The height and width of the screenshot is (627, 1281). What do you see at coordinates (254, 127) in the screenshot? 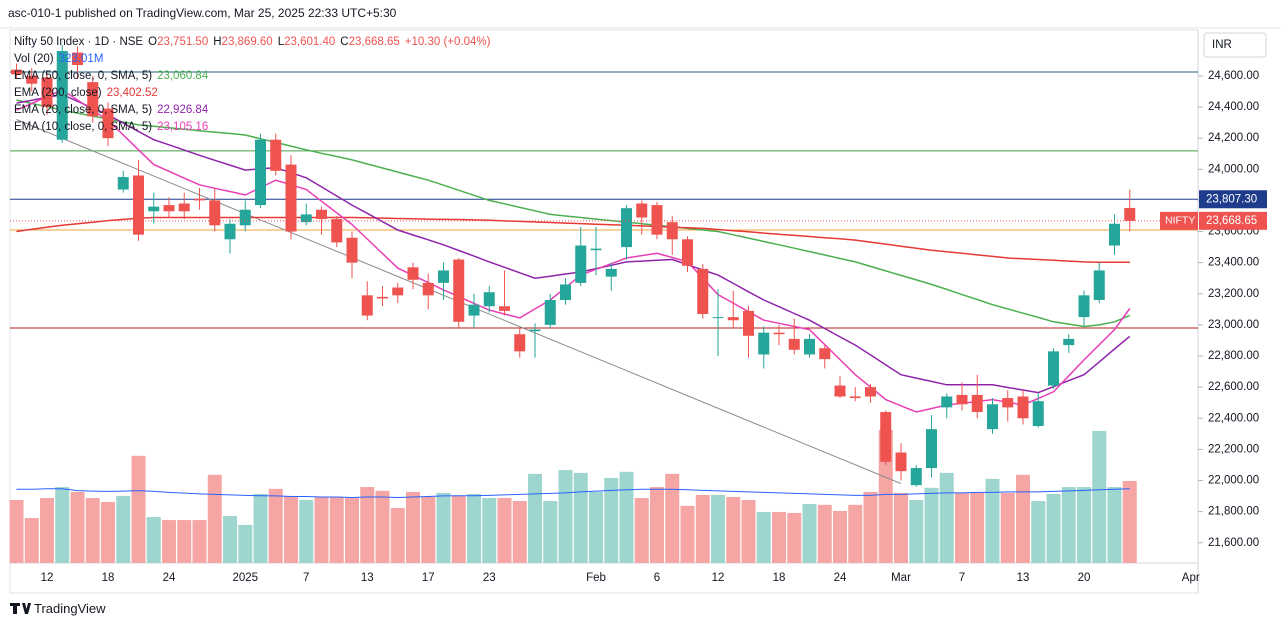
I see `legend-row: EMA (10, close, 0, SMA, 5) 23,105.16` at bounding box center [254, 127].